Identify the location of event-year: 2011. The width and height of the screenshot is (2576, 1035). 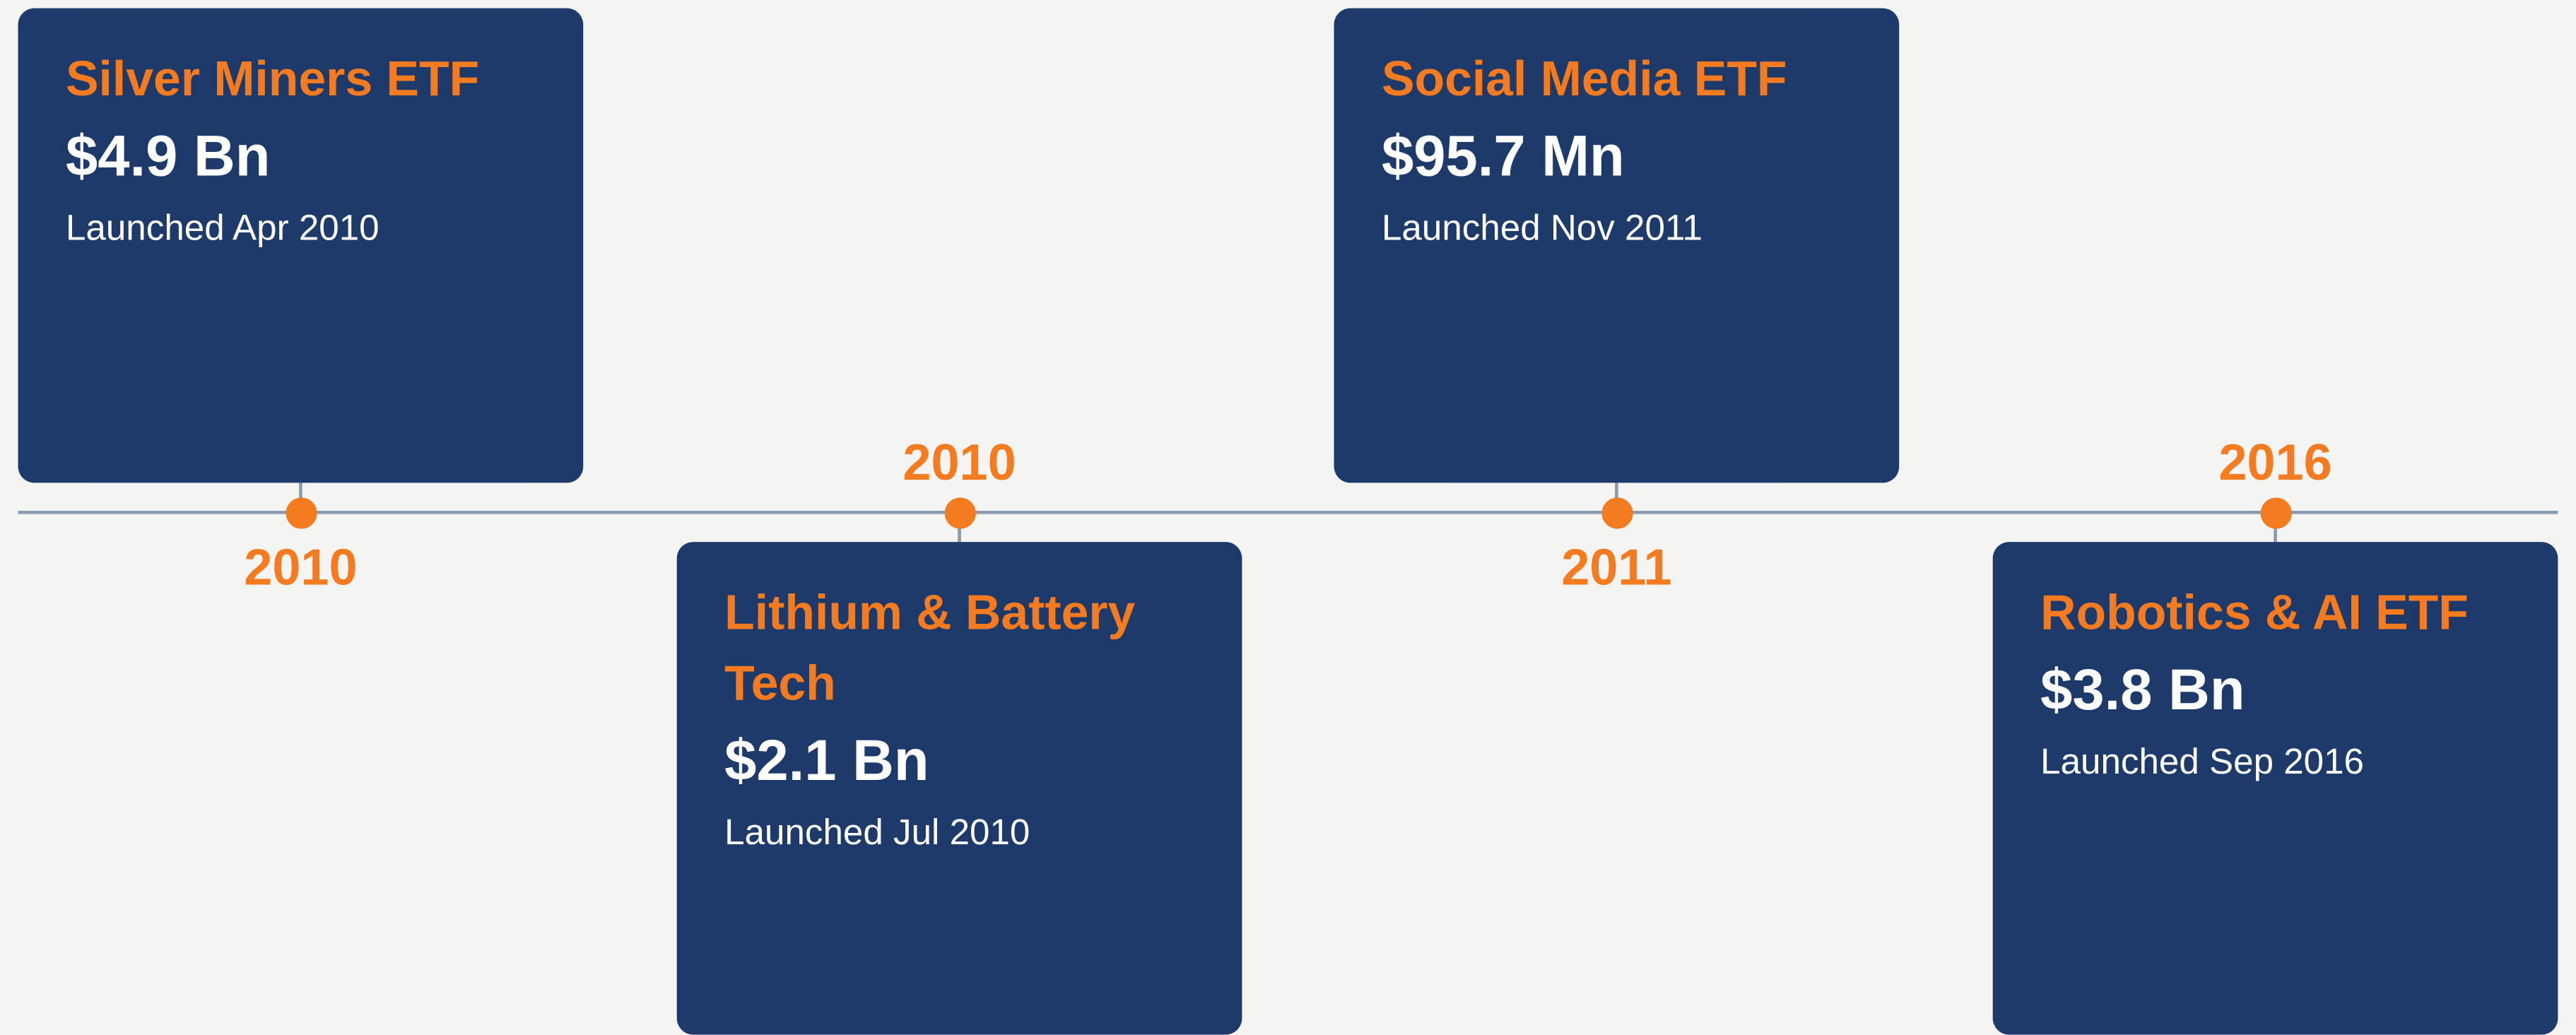
(1616, 567).